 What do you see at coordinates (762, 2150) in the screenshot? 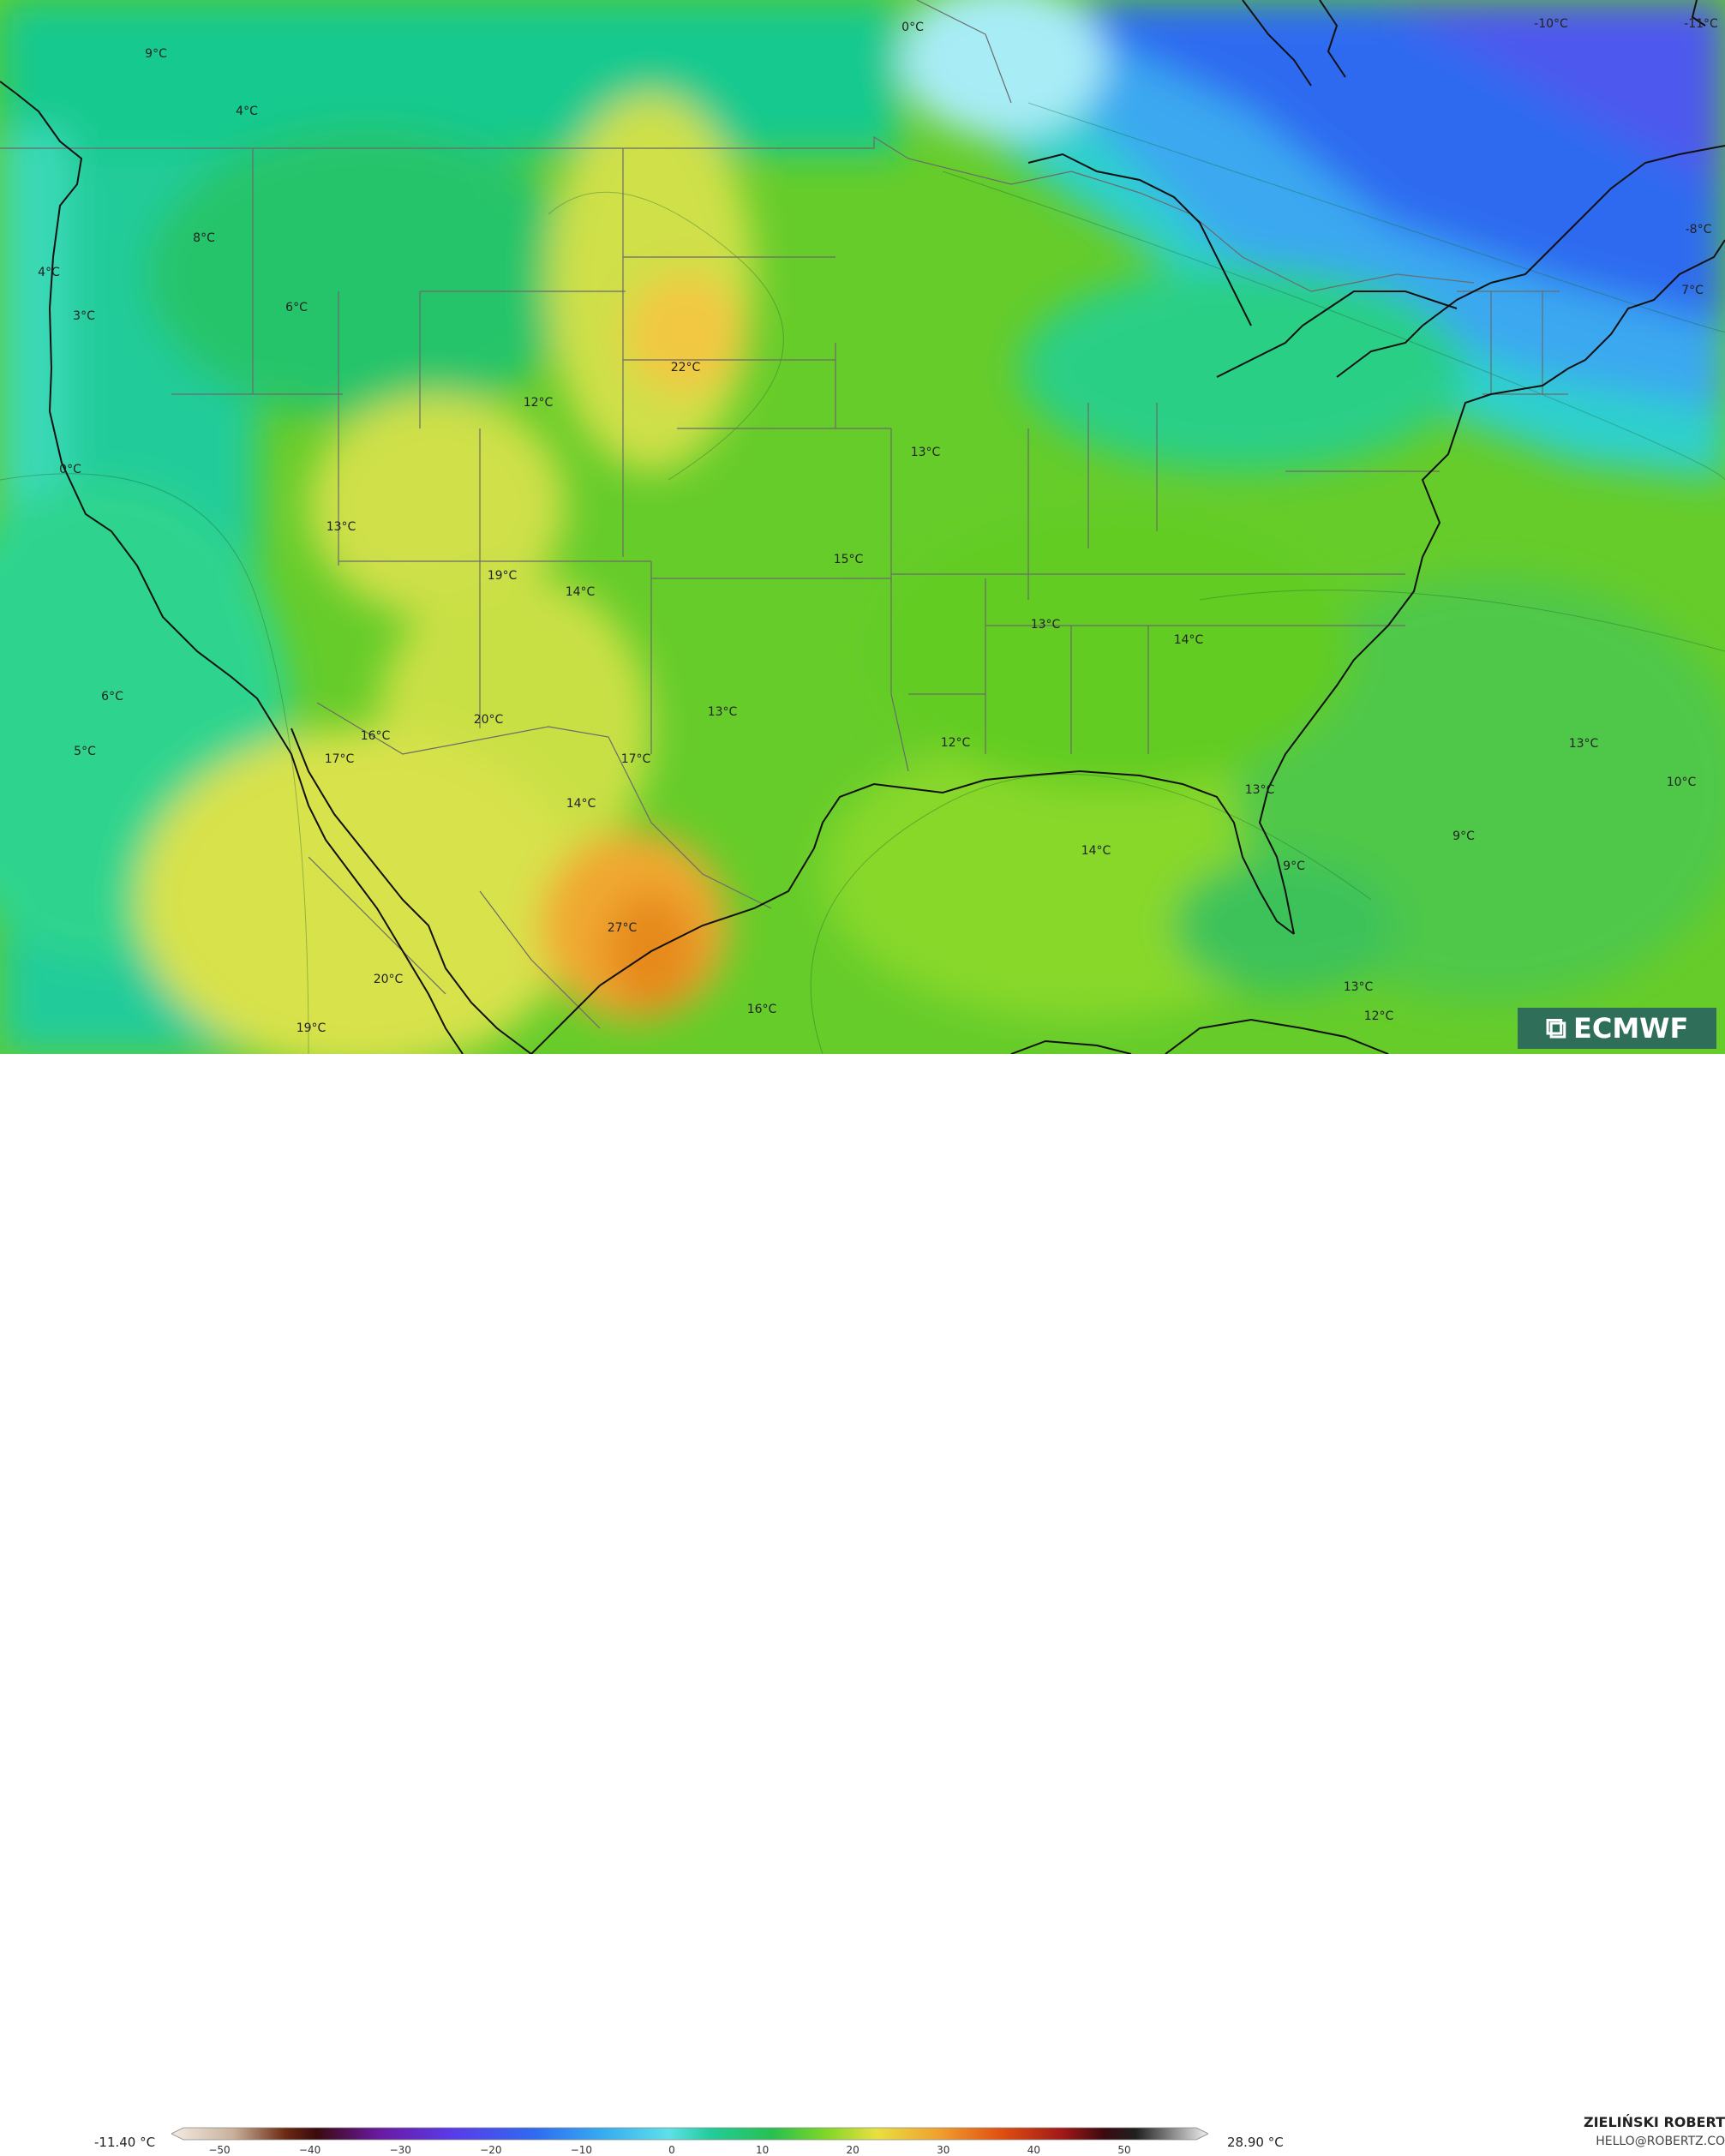
I see `colorbar-tick-label: 10` at bounding box center [762, 2150].